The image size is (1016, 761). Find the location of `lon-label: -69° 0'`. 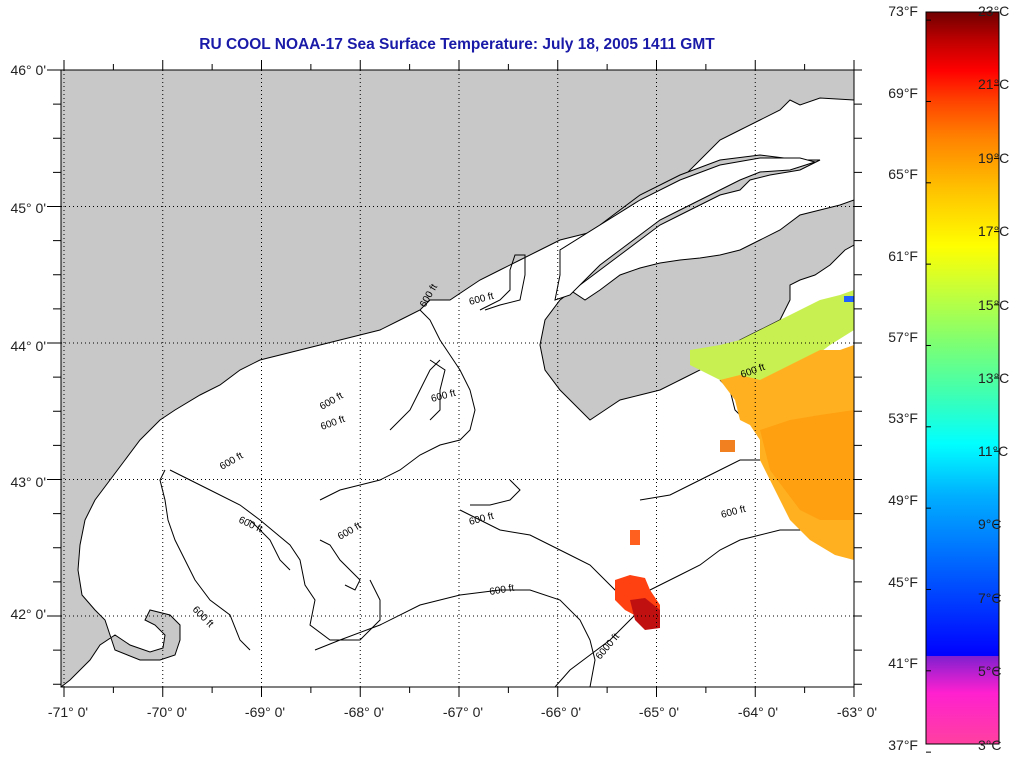

lon-label: -69° 0' is located at coordinates (265, 712).